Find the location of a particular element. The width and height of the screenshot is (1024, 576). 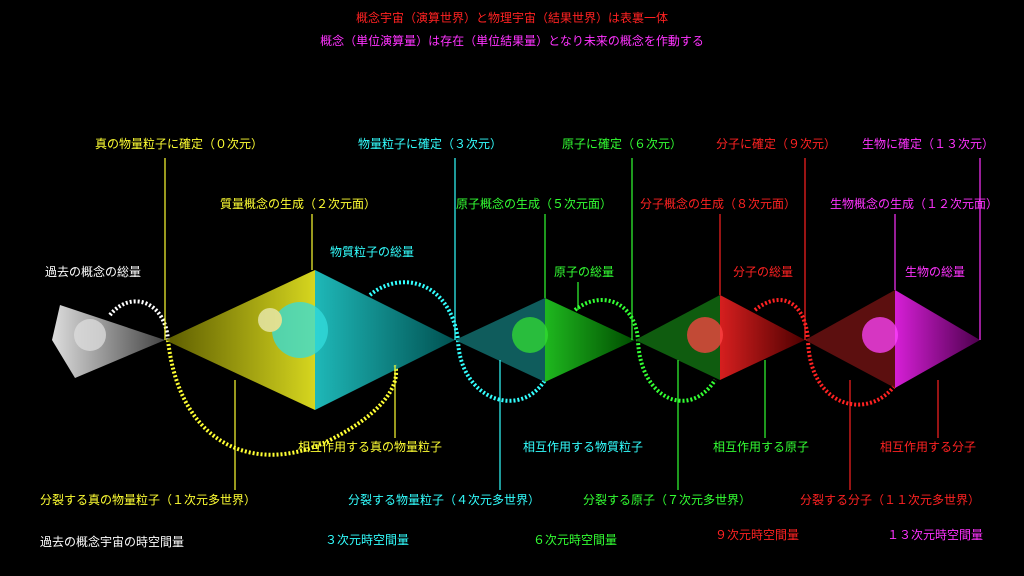

label: 分子に確定（９次元） is located at coordinates (776, 143).